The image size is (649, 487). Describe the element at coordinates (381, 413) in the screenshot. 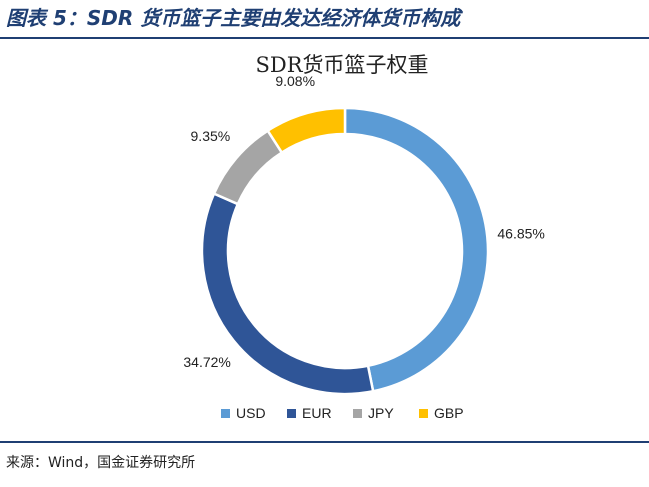

I see `legend-label-jpy: JPY` at that location.